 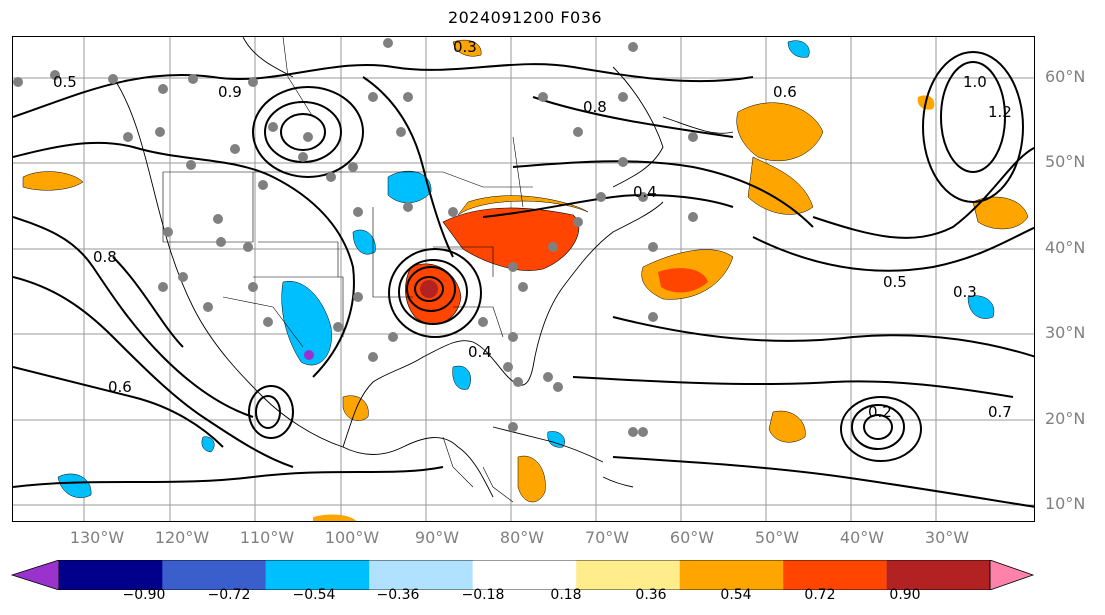 I want to click on colorbar-tick: −0.72, so click(x=229, y=595).